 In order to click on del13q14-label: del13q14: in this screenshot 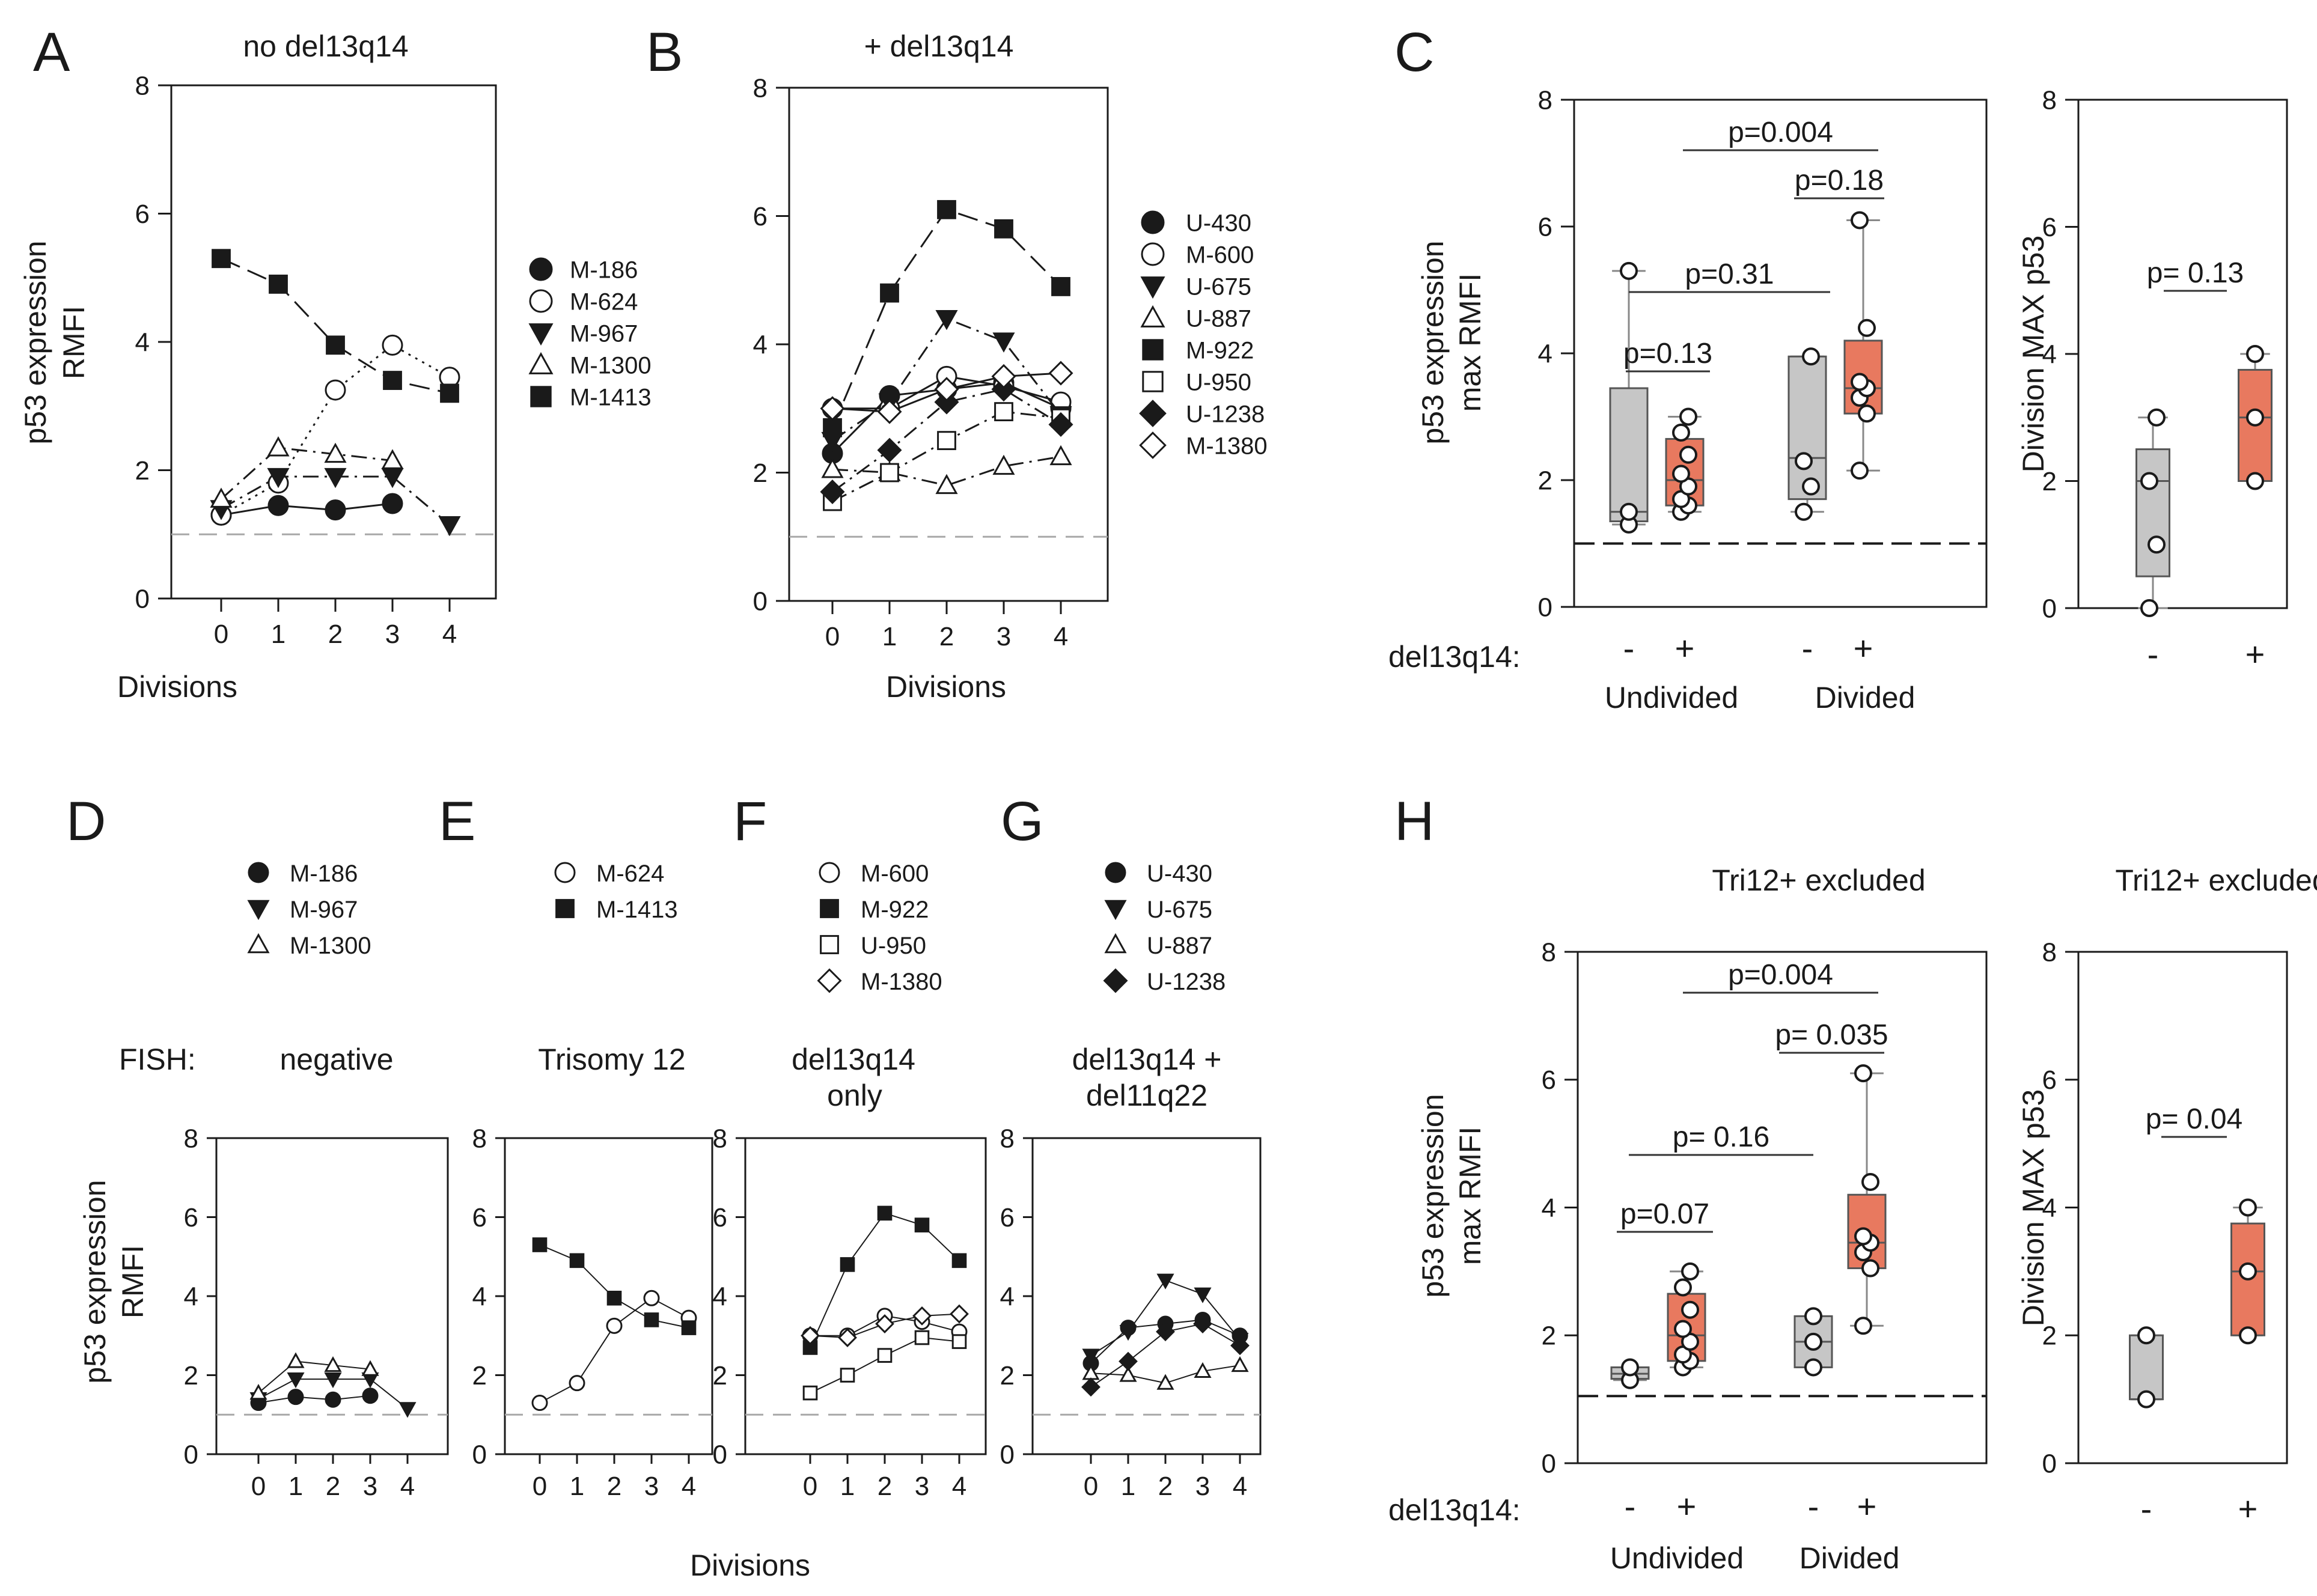, I will do `click(1454, 1510)`.